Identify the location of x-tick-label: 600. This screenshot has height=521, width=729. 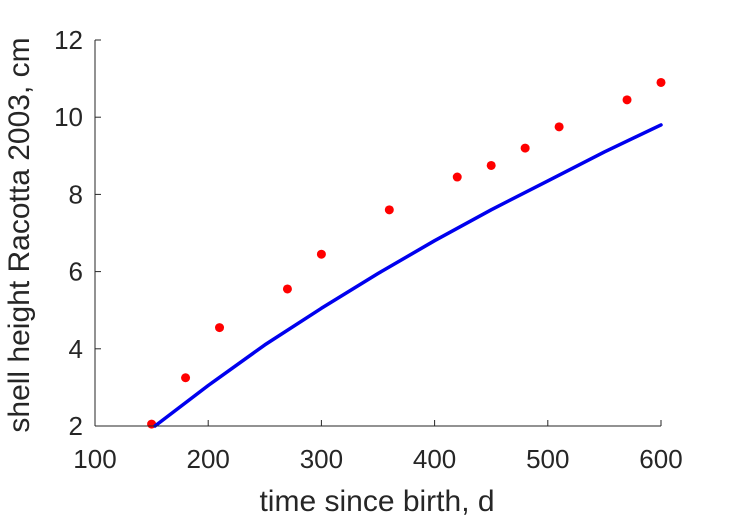
(660, 459).